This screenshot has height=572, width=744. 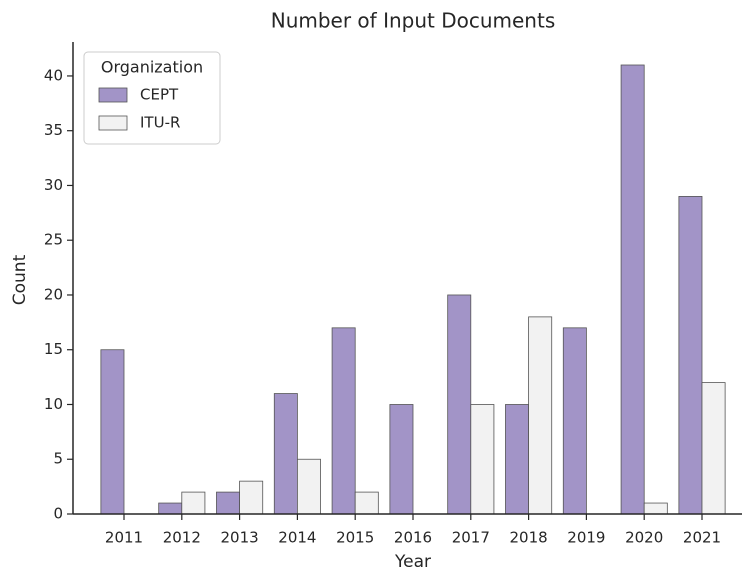 What do you see at coordinates (53, 130) in the screenshot?
I see `y-tick-label: 35` at bounding box center [53, 130].